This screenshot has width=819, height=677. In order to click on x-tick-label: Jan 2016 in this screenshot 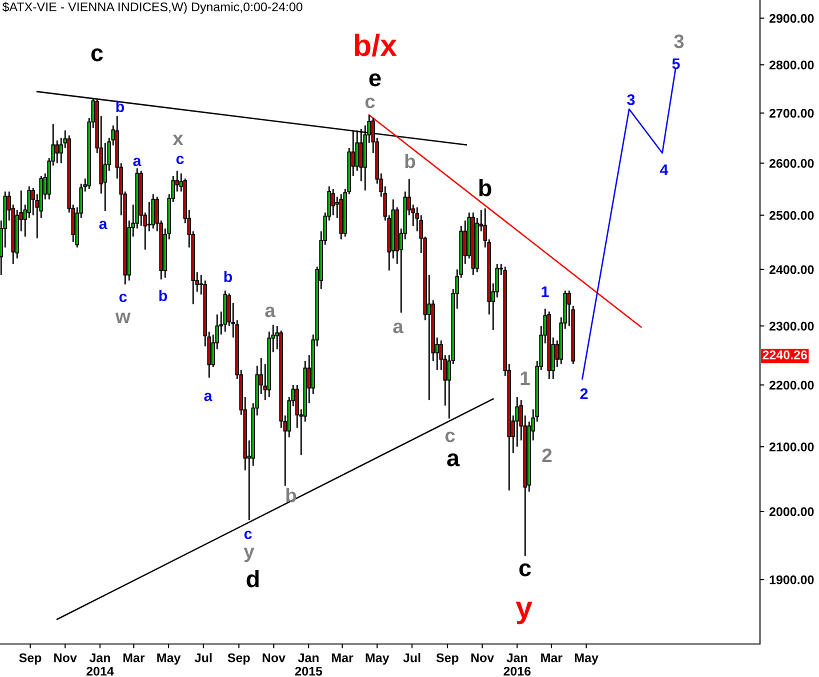, I will do `click(517, 664)`.